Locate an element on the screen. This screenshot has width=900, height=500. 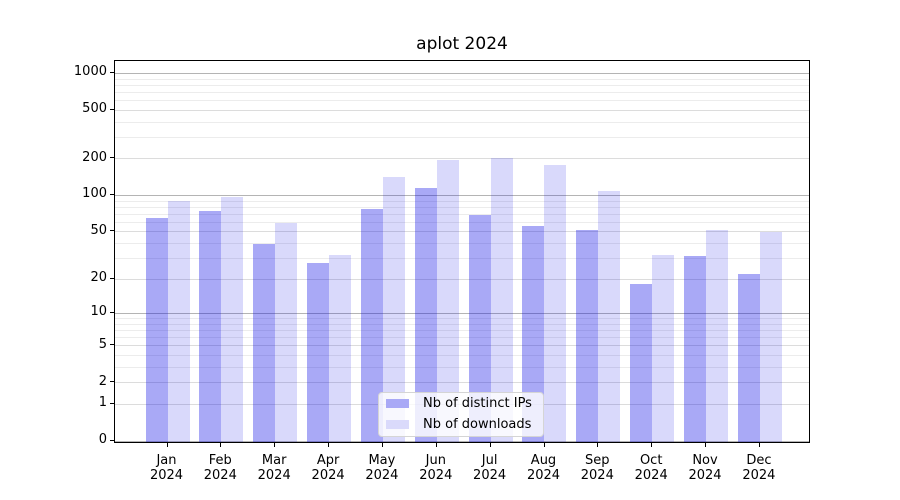
y-tick-label-20: 20 is located at coordinates (98, 278).